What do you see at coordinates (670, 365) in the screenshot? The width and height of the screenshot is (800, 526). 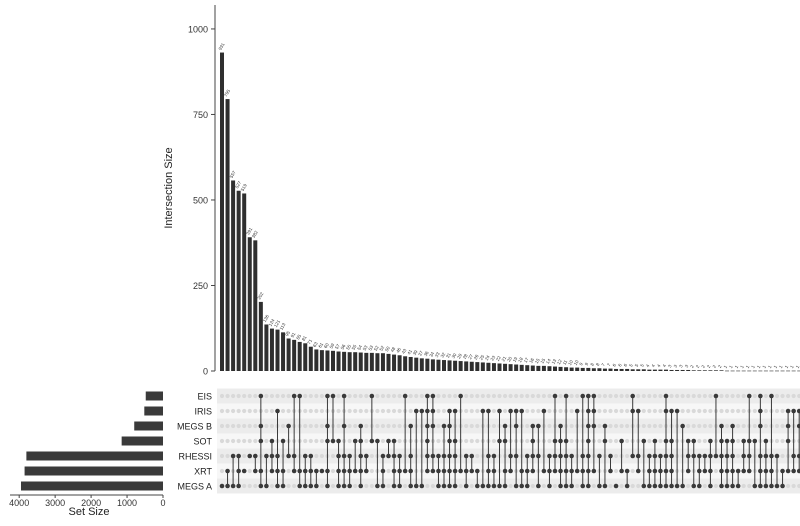 I see `intersection-bar-value: 3` at bounding box center [670, 365].